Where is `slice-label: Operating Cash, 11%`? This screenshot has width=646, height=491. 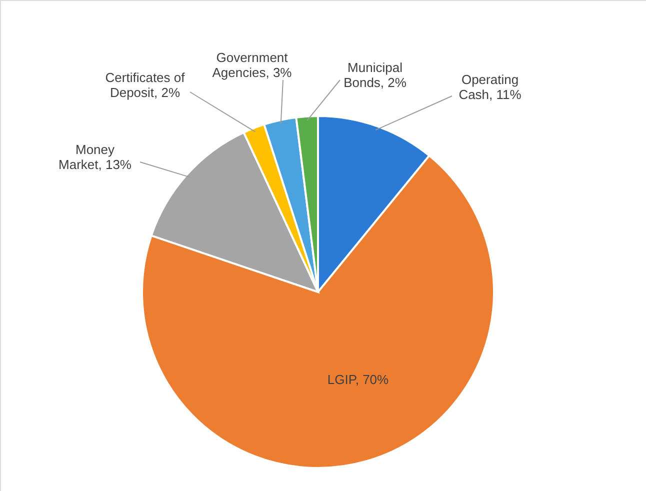 slice-label: Operating Cash, 11% is located at coordinates (490, 87).